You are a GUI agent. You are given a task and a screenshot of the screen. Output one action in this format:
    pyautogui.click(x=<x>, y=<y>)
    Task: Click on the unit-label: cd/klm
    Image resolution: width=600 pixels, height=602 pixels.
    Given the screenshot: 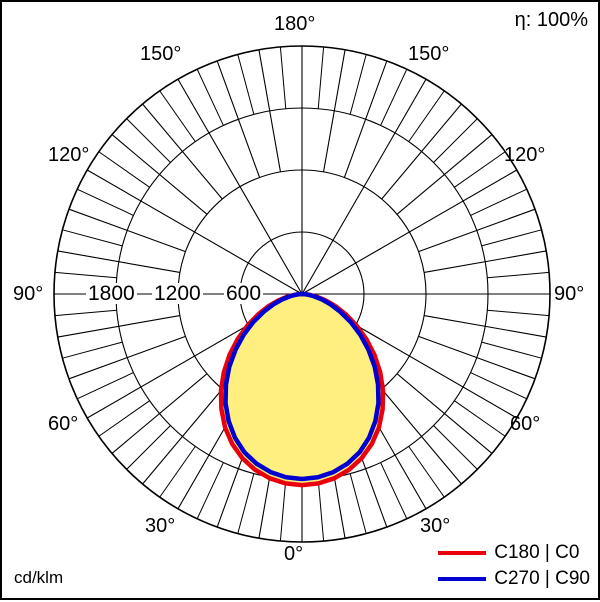 What is the action you would take?
    pyautogui.click(x=39, y=577)
    